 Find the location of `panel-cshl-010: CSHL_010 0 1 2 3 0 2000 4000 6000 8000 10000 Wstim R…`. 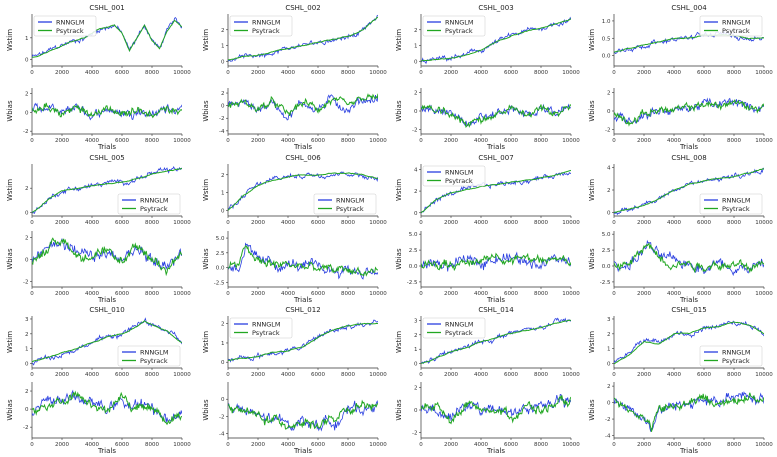

panel-cshl-010: CSHL_010 0 1 2 3 0 2000 4000 6000 8000 10000 Wstim R… is located at coordinates (98, 380).